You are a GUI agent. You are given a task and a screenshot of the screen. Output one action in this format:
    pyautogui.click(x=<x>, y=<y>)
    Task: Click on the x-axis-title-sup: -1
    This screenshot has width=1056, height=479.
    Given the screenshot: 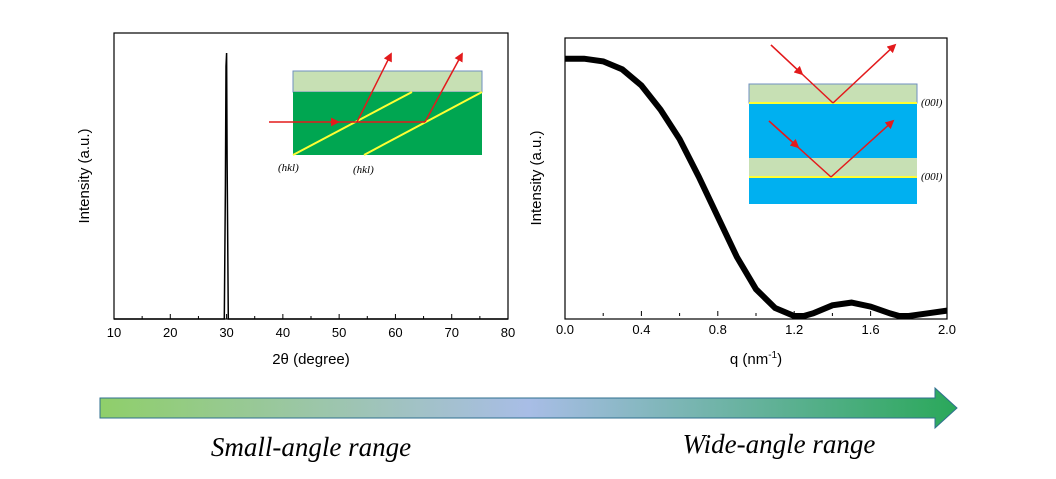 What is the action you would take?
    pyautogui.click(x=772, y=355)
    